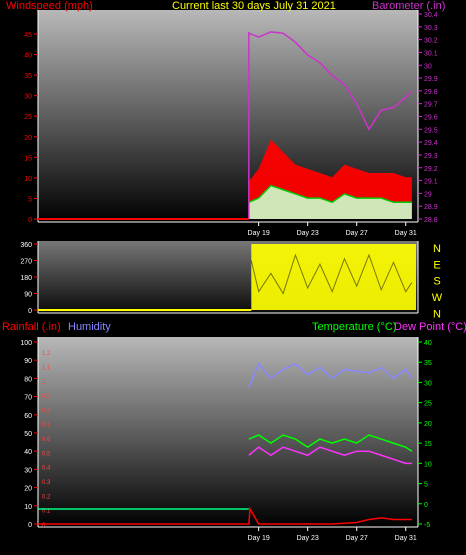 The height and width of the screenshot is (555, 466). I want to click on temperature-line, so click(330, 443).